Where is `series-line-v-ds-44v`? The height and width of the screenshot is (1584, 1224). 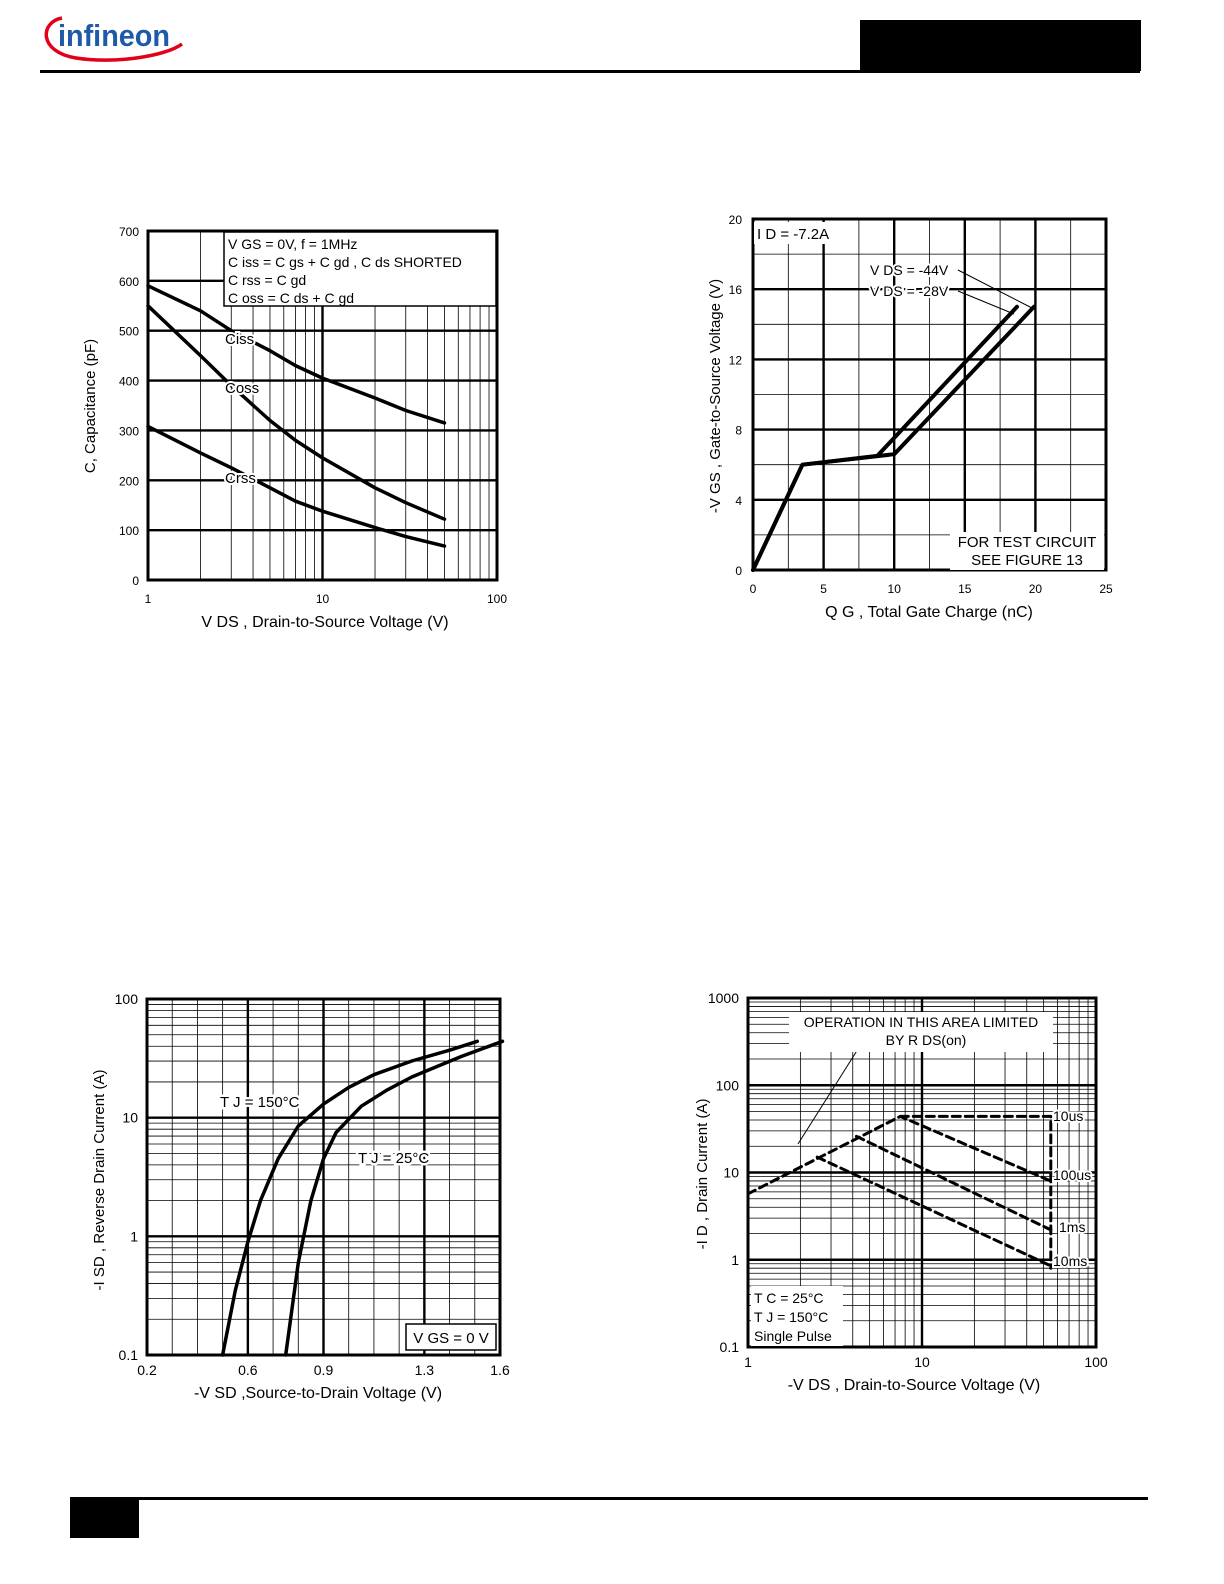
series-line-v-ds-44v is located at coordinates (893, 438).